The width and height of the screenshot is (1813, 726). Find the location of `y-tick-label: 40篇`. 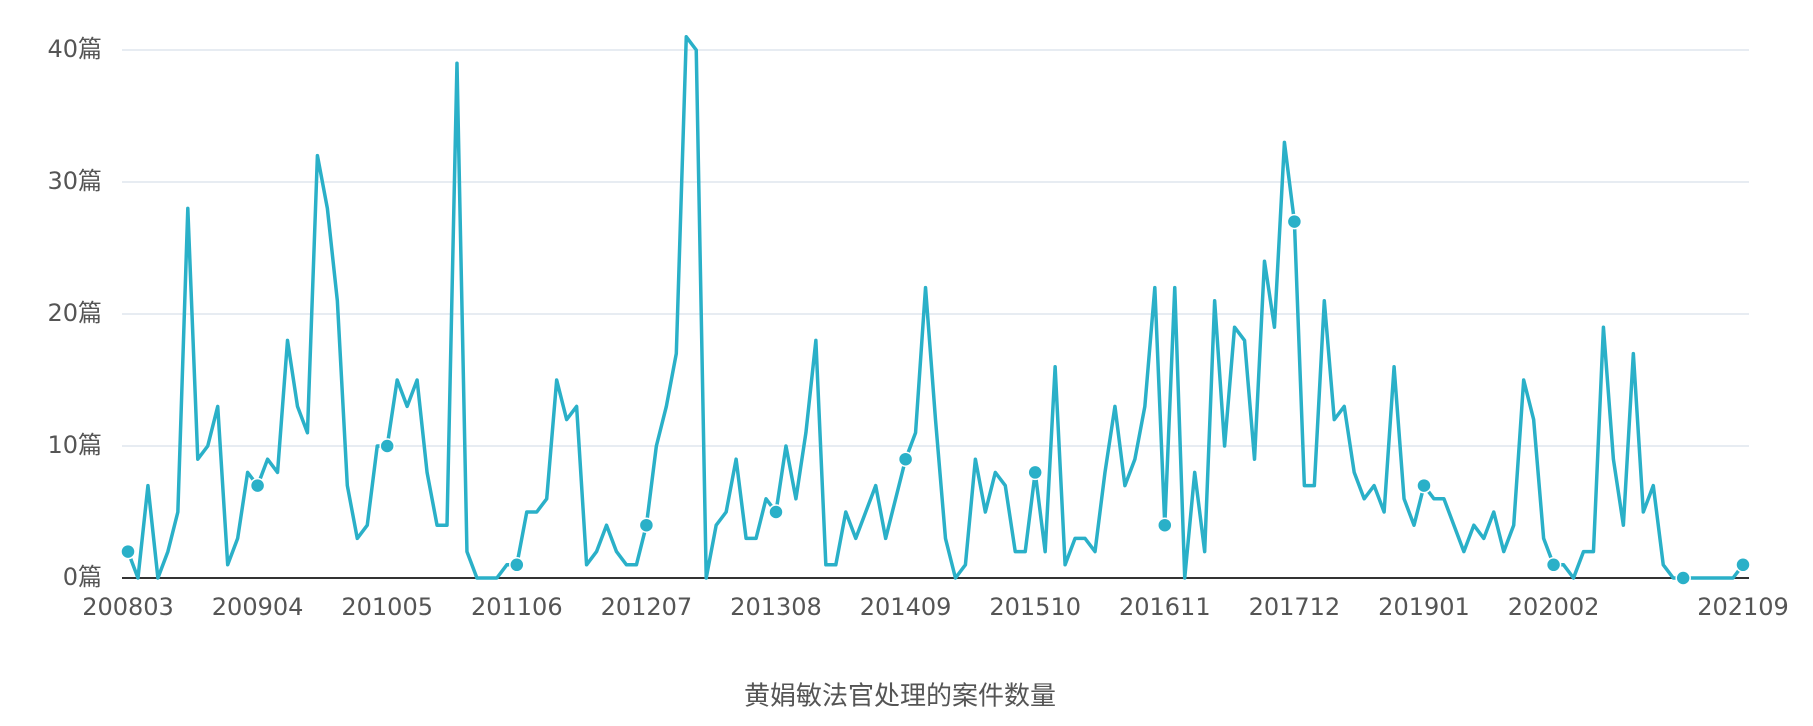

y-tick-label: 40篇 is located at coordinates (74, 49).